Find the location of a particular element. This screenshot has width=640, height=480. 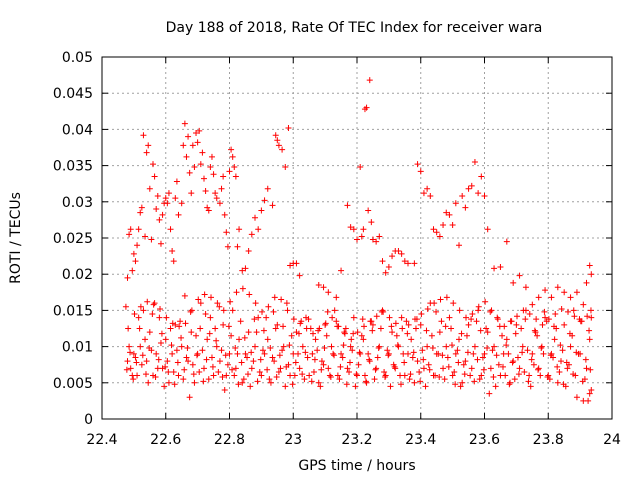

x-tick-label: 23.6 is located at coordinates (484, 440).